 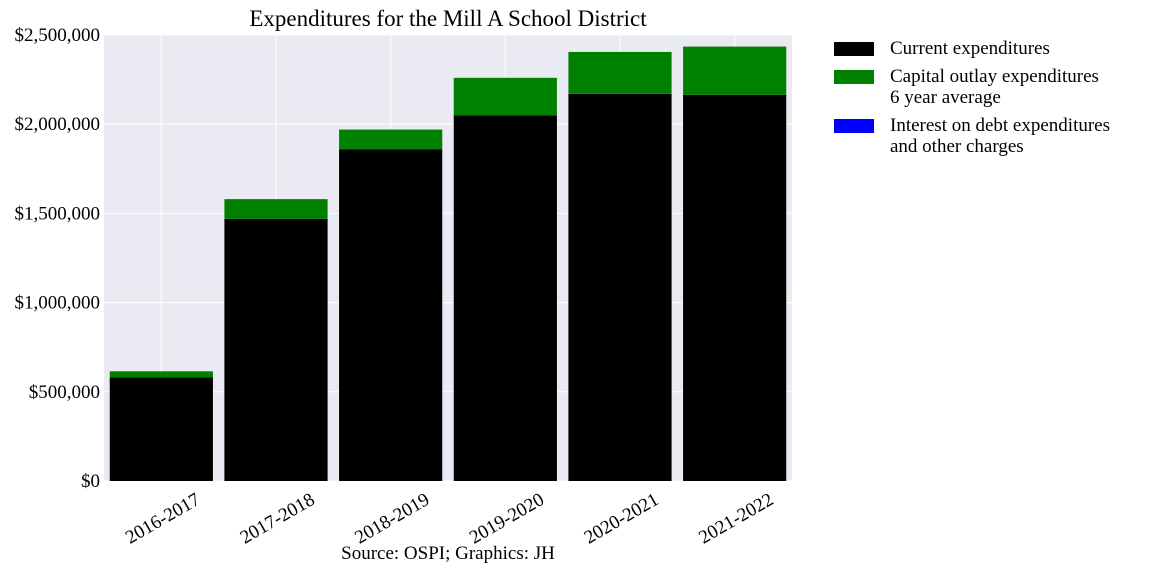 What do you see at coordinates (58, 213) in the screenshot?
I see `y-tick-label: $1,500,000` at bounding box center [58, 213].